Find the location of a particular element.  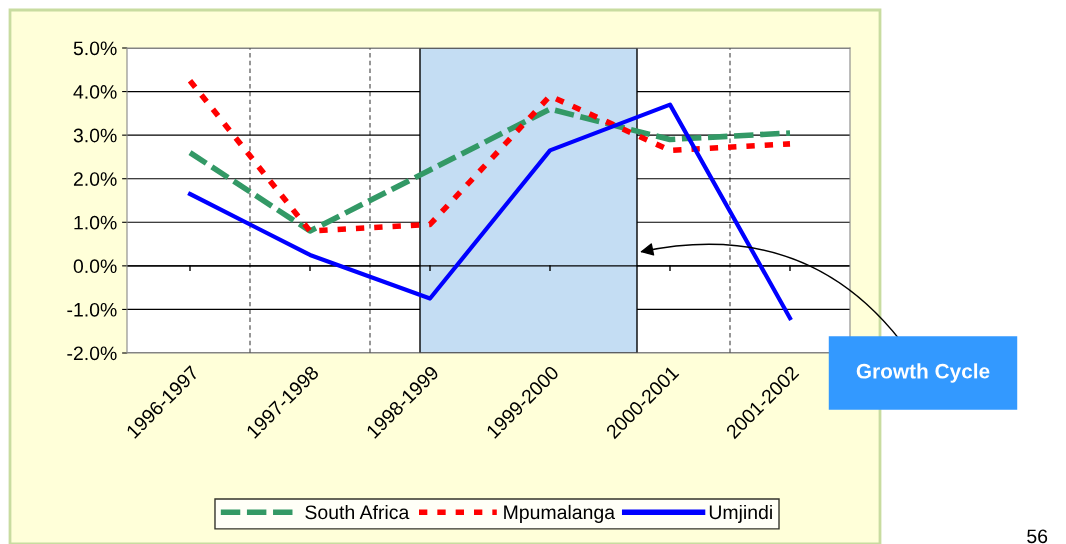

legend-label: Mpumalanga is located at coordinates (560, 513).